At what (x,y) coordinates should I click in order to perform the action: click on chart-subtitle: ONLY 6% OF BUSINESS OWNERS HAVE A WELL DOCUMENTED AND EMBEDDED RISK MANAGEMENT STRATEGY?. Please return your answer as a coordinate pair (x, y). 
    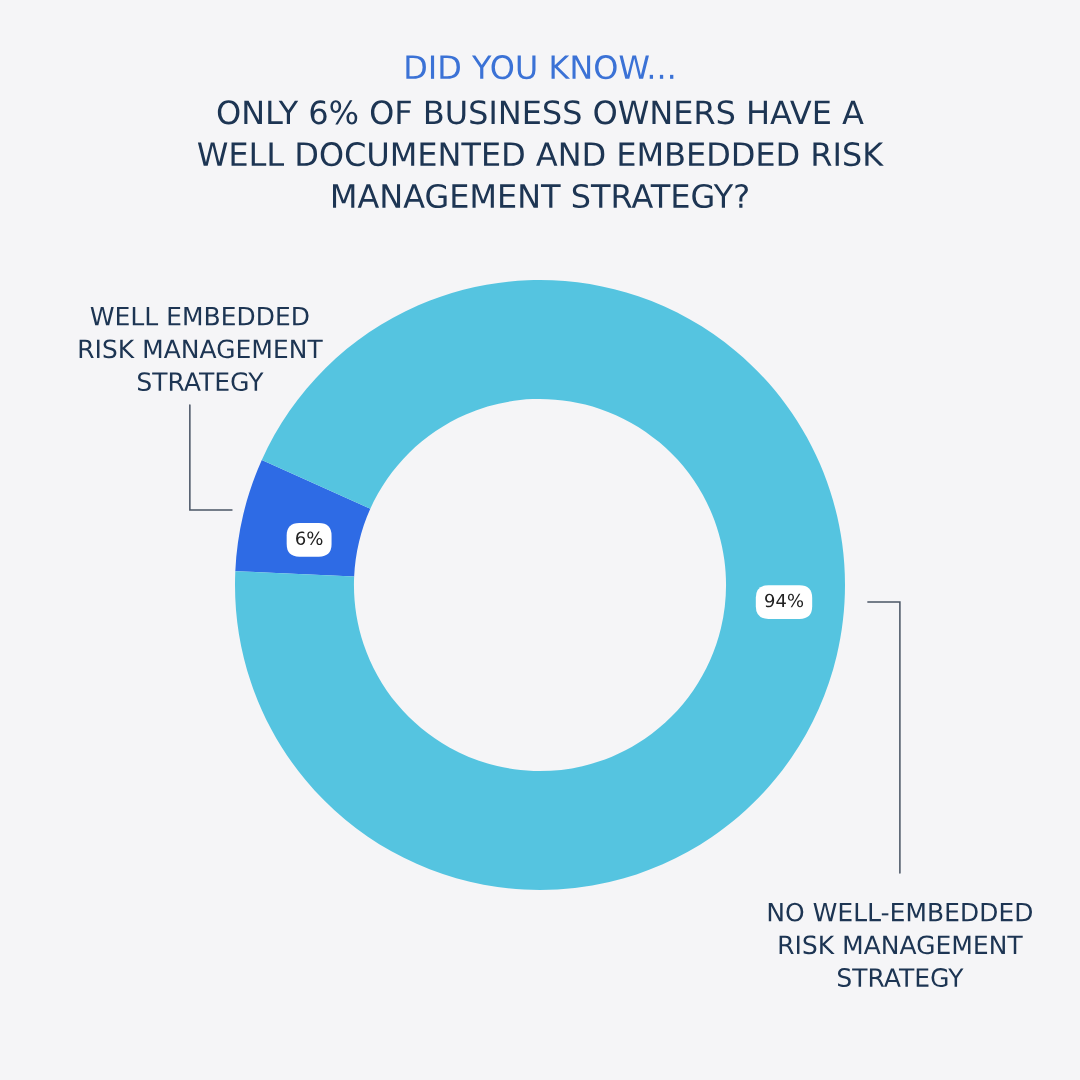
    Looking at the image, I should click on (540, 154).